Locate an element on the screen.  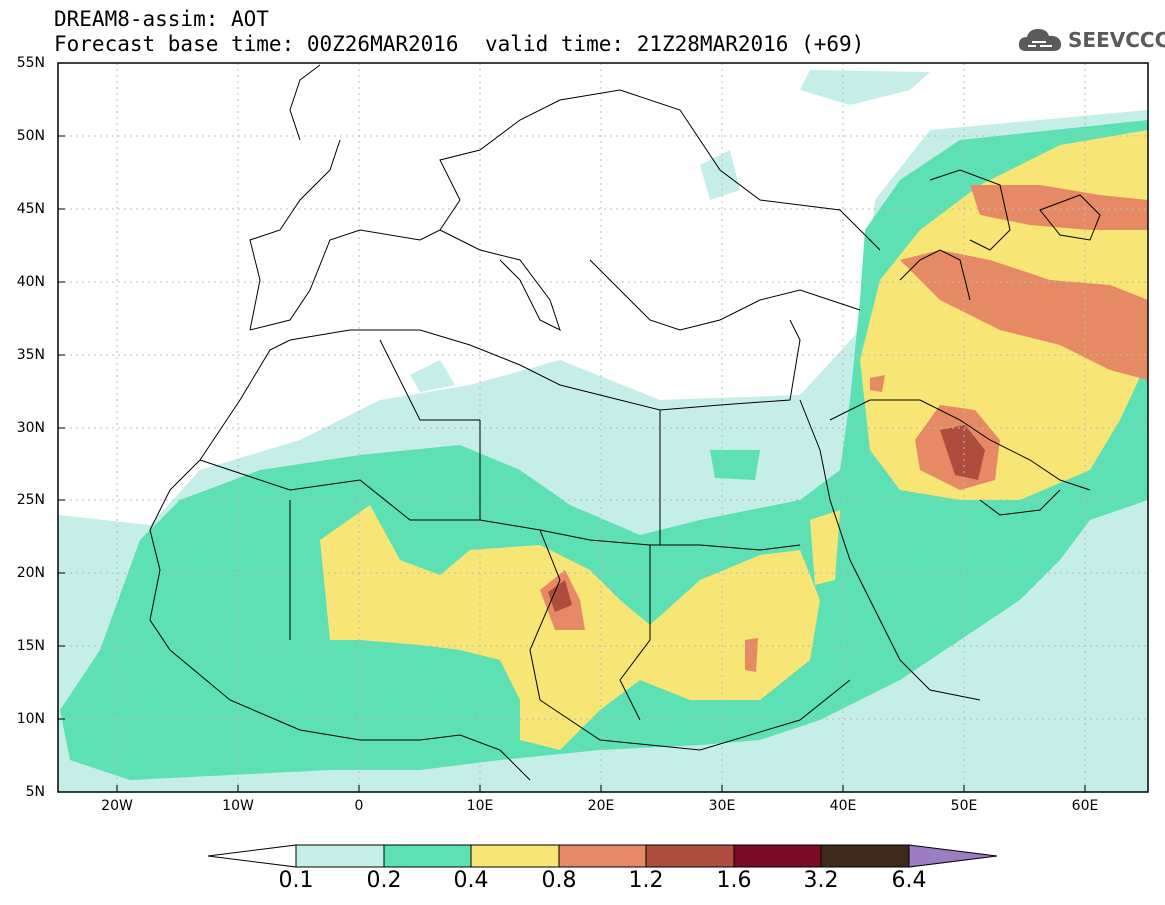
lat-label-30n: 30N is located at coordinates (30, 428).